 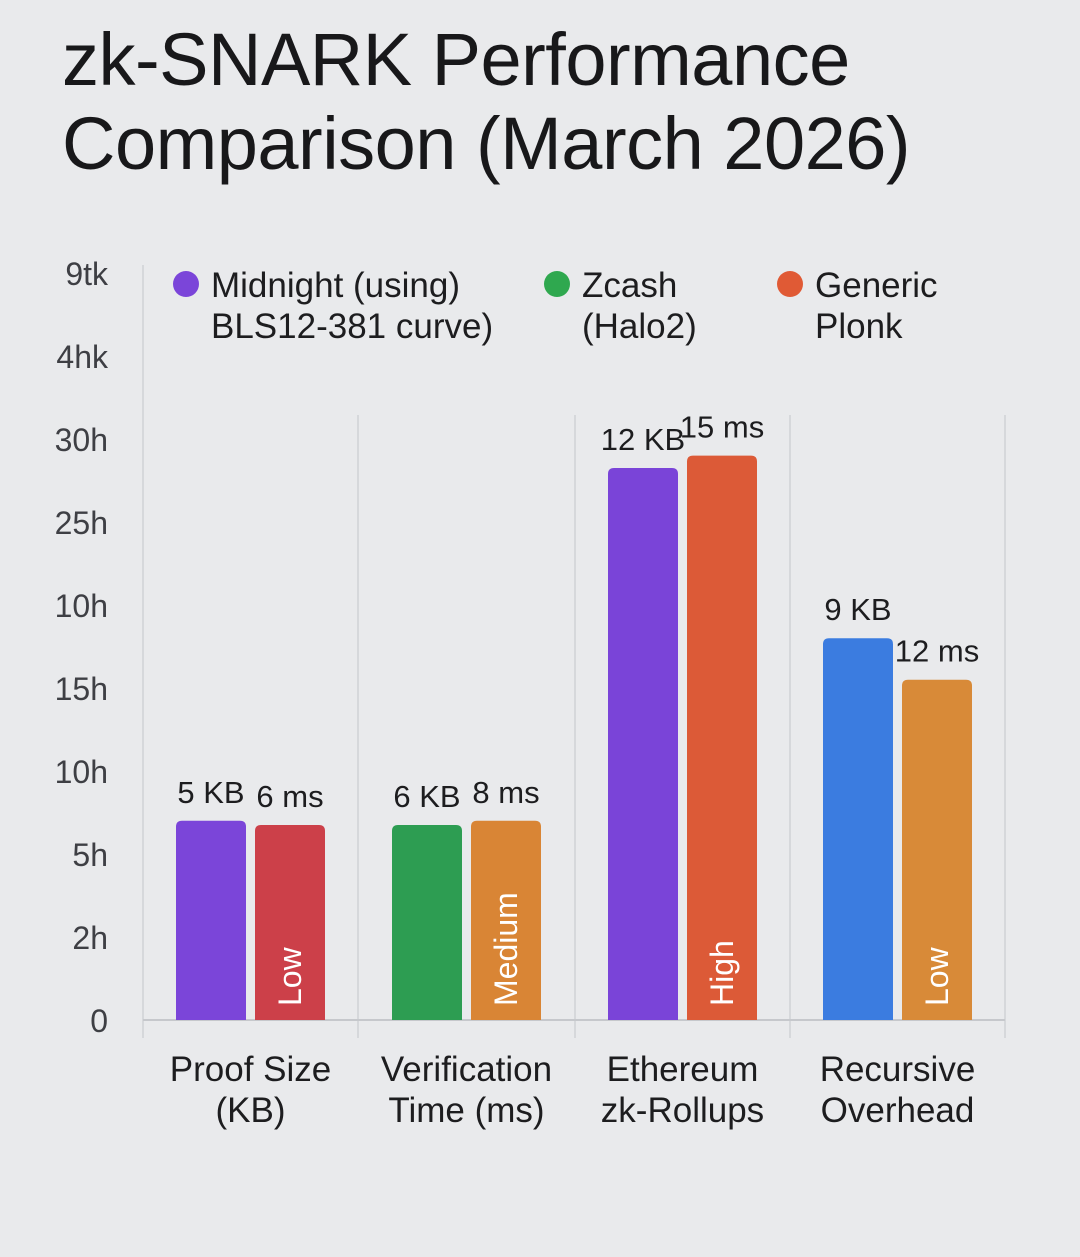 What do you see at coordinates (289, 796) in the screenshot?
I see `bar-value-label: 6 ms` at bounding box center [289, 796].